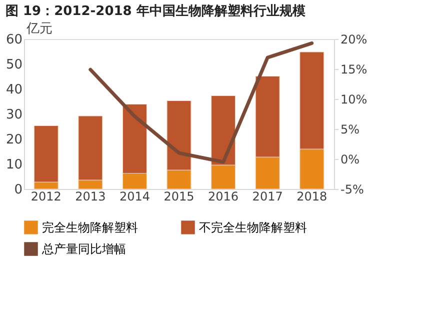 The width and height of the screenshot is (433, 326). What do you see at coordinates (354, 69) in the screenshot?
I see `y2-tick-label: 15%` at bounding box center [354, 69].